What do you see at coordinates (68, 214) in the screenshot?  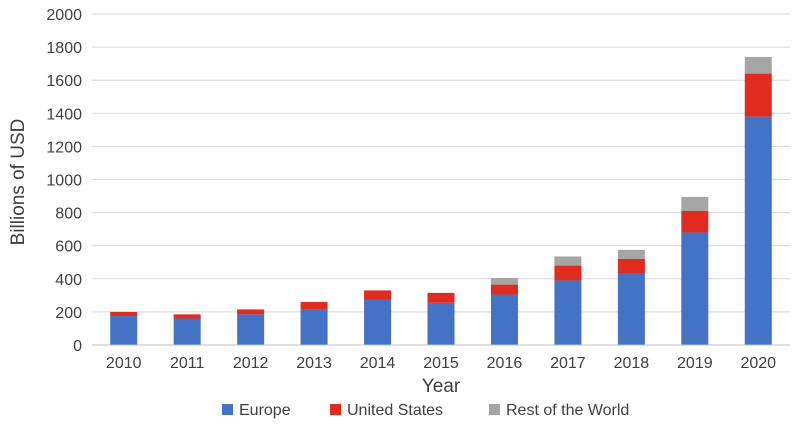 I see `y-tick-label: 800` at bounding box center [68, 214].